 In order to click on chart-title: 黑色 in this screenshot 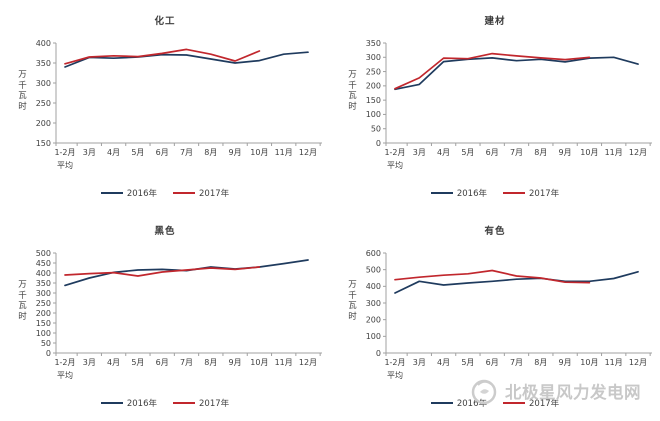, I will do `click(165, 231)`.